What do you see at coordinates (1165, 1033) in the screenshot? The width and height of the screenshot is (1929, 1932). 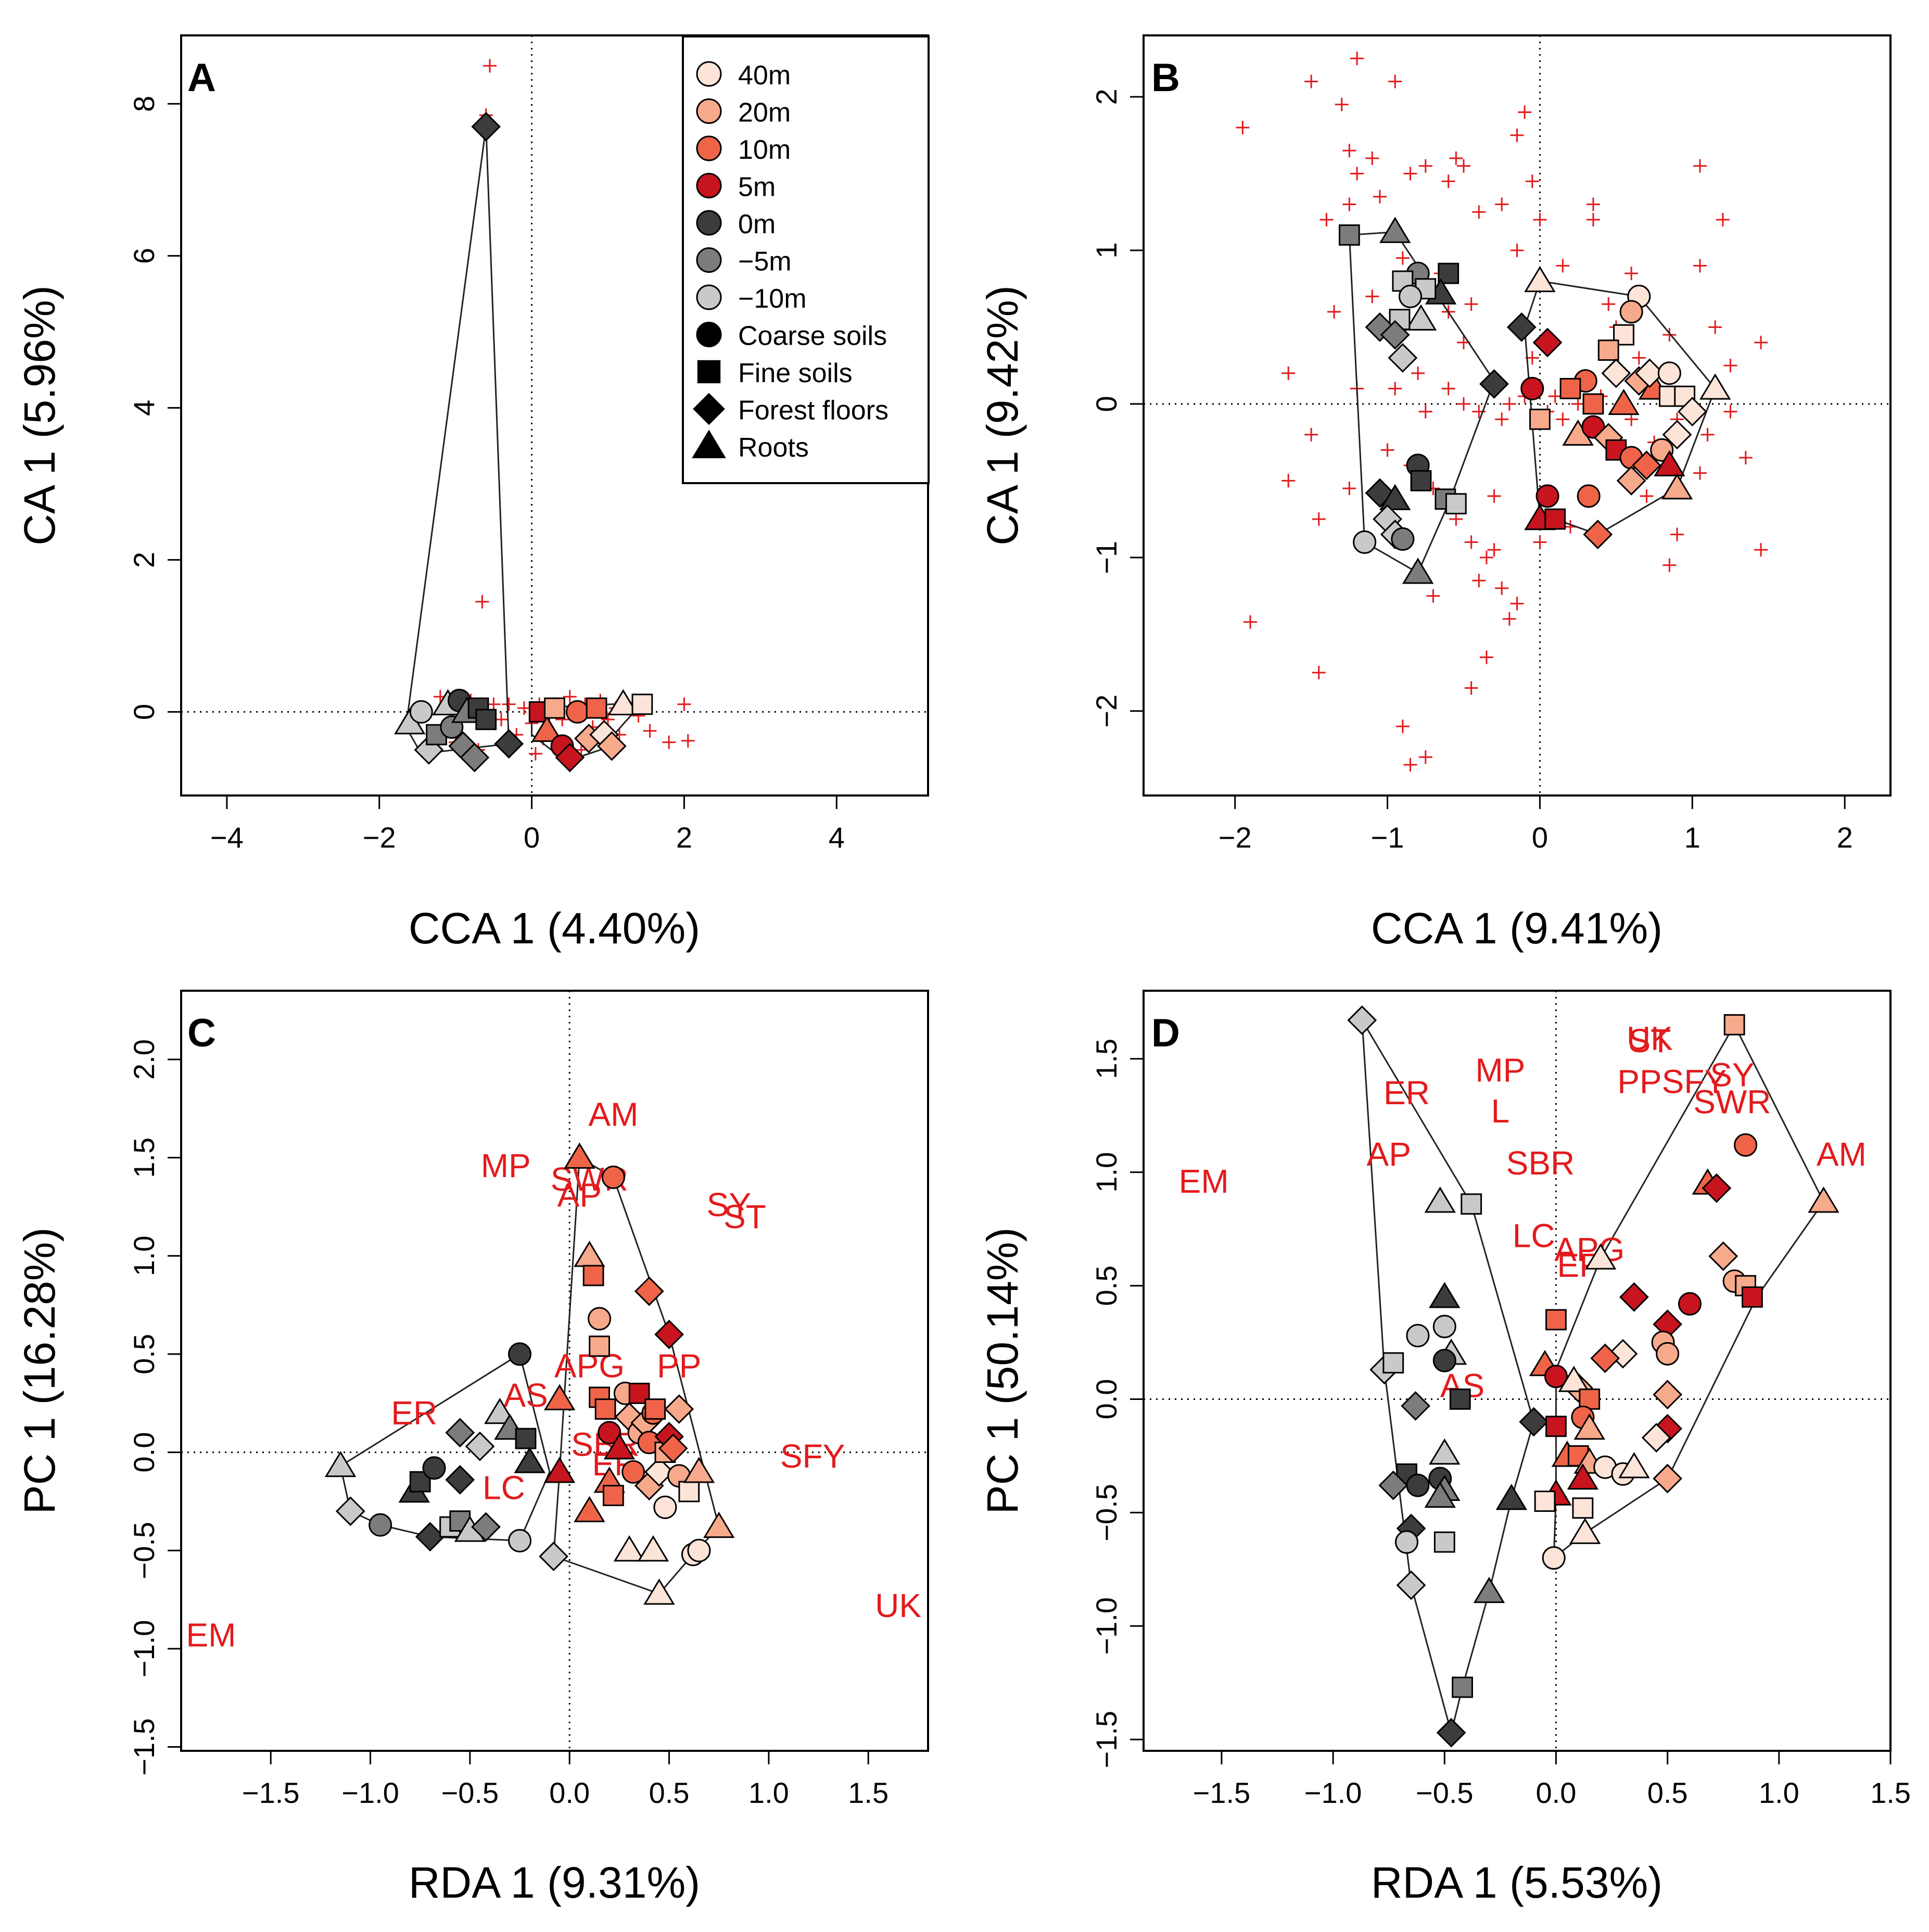 I see `panel-d-letter: D` at bounding box center [1165, 1033].